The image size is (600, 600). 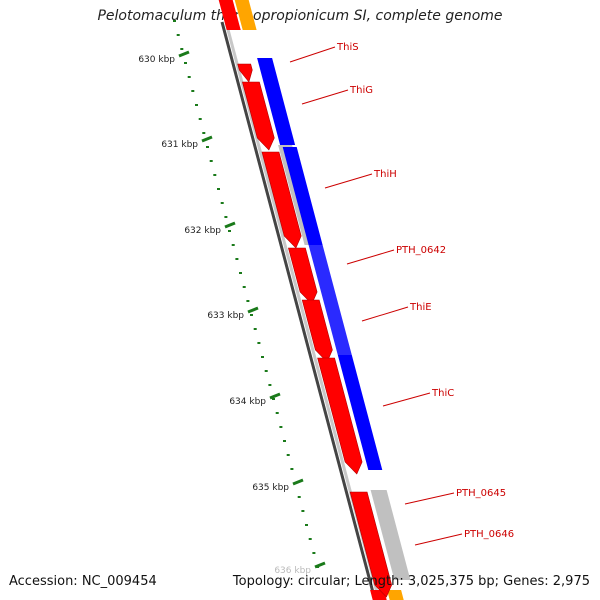 I want to click on gene-label: ThiH, so click(x=385, y=174).